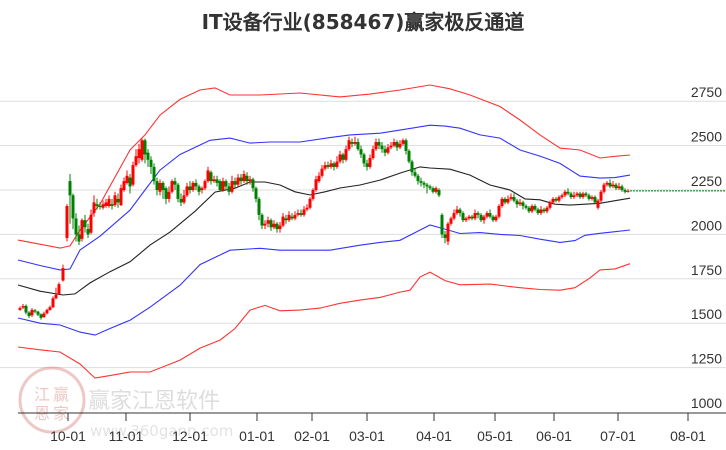 This screenshot has height=450, width=726. What do you see at coordinates (554, 436) in the screenshot?
I see `x-tick-label: 06-01` at bounding box center [554, 436].